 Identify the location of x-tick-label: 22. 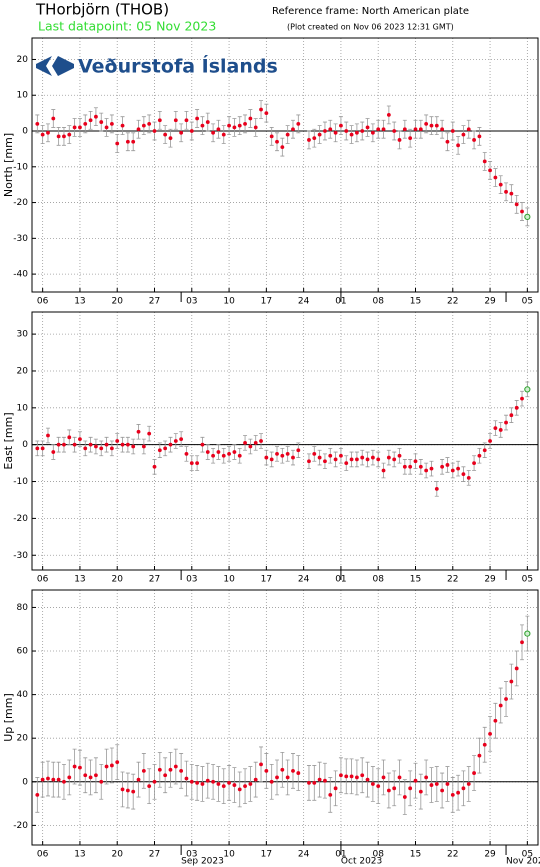
(452, 302).